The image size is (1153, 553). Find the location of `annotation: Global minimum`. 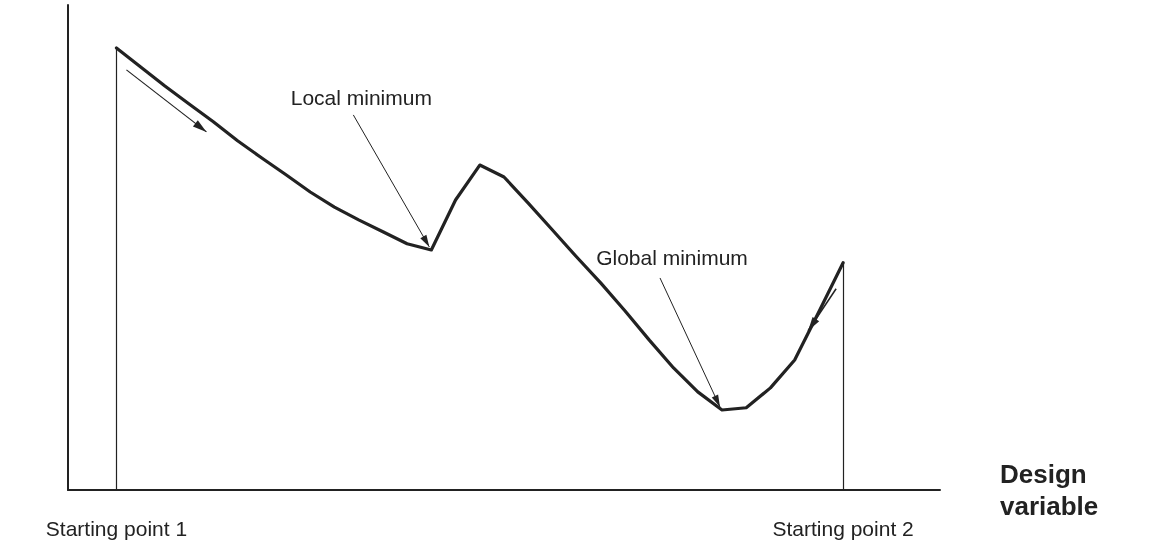

annotation: Global minimum is located at coordinates (672, 257).